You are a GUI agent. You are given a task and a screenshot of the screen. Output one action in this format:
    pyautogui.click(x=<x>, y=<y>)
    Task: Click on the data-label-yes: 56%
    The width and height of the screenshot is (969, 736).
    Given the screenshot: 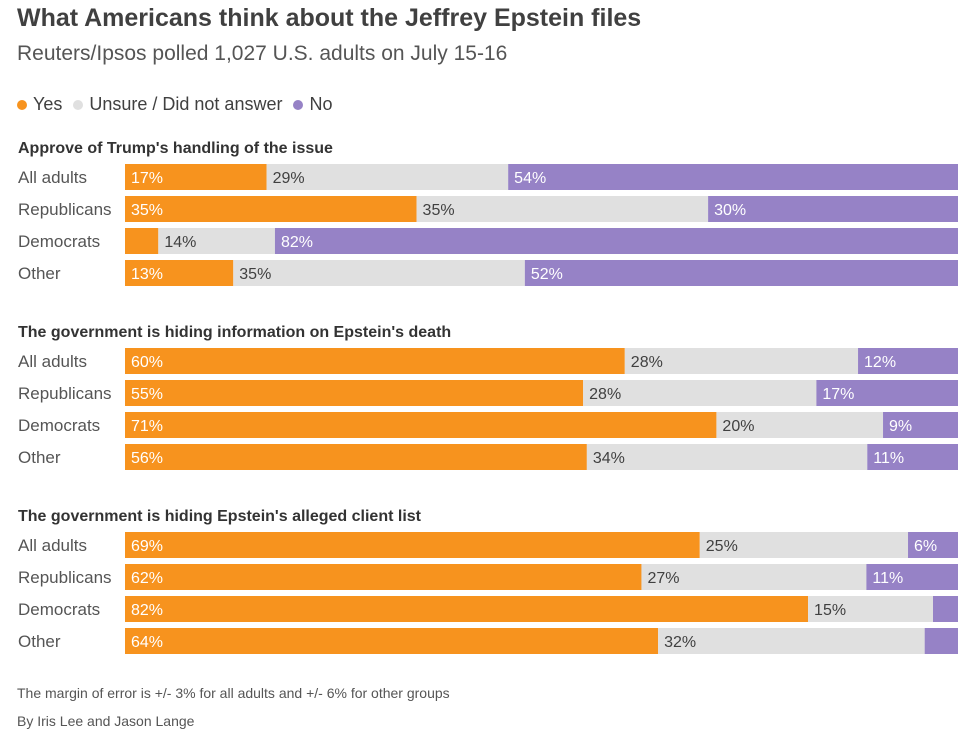 What is the action you would take?
    pyautogui.click(x=147, y=458)
    